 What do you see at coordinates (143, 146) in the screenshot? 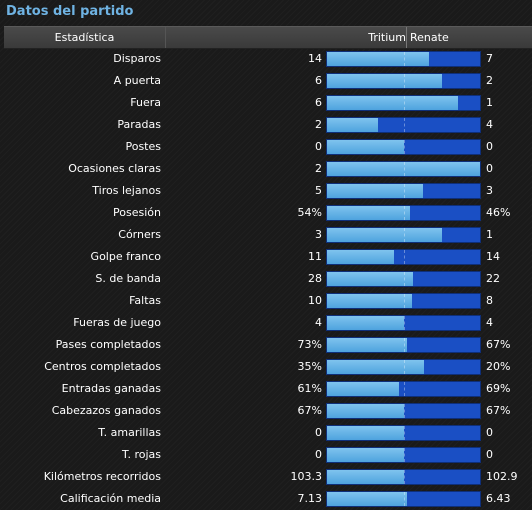
I see `stat-label: Postes` at bounding box center [143, 146].